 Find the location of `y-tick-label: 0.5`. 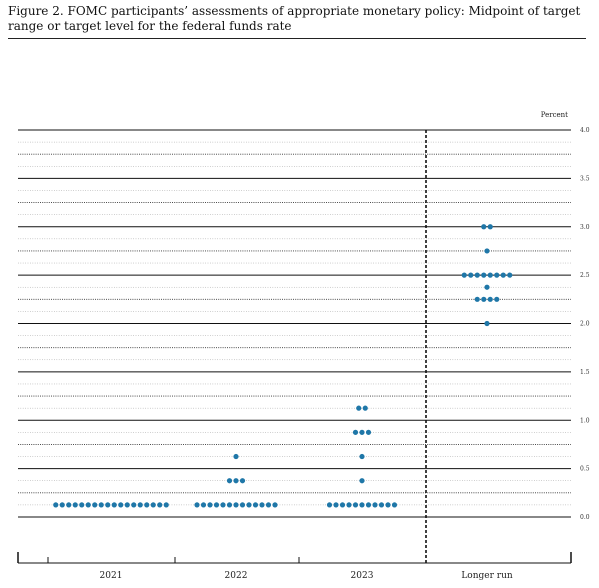

y-tick-label: 0.5 is located at coordinates (585, 469).